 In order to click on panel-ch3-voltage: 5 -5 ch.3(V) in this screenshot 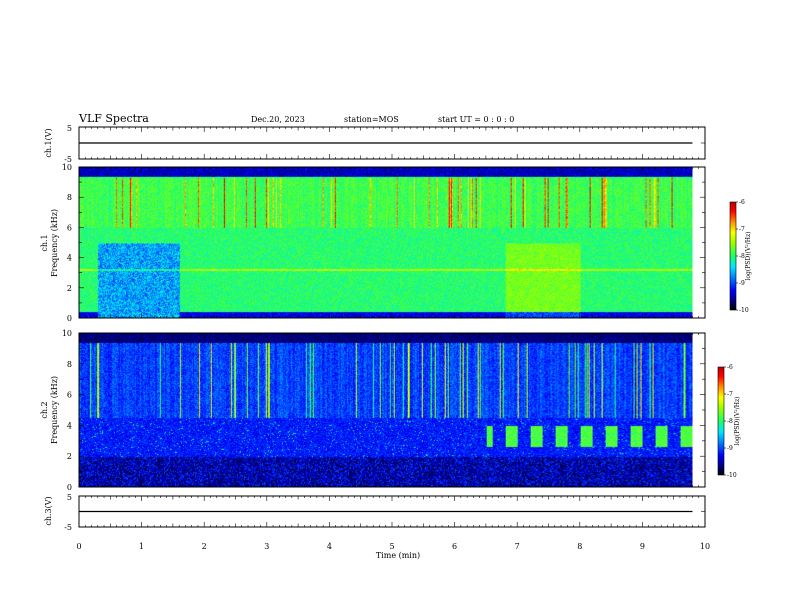, I will do `click(375, 512)`.